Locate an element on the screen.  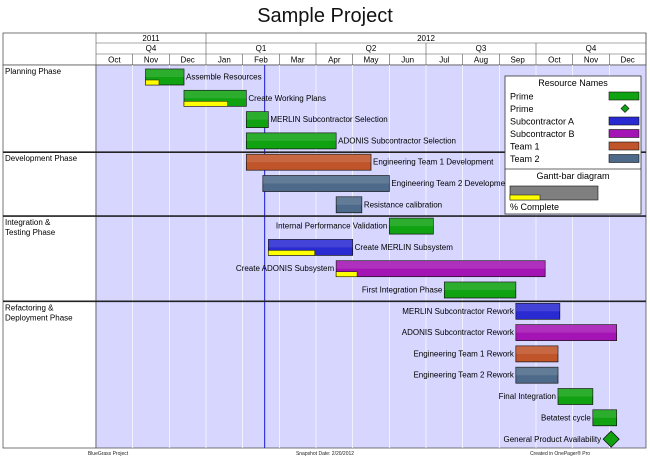
legend-sample-progress is located at coordinates (525, 197).